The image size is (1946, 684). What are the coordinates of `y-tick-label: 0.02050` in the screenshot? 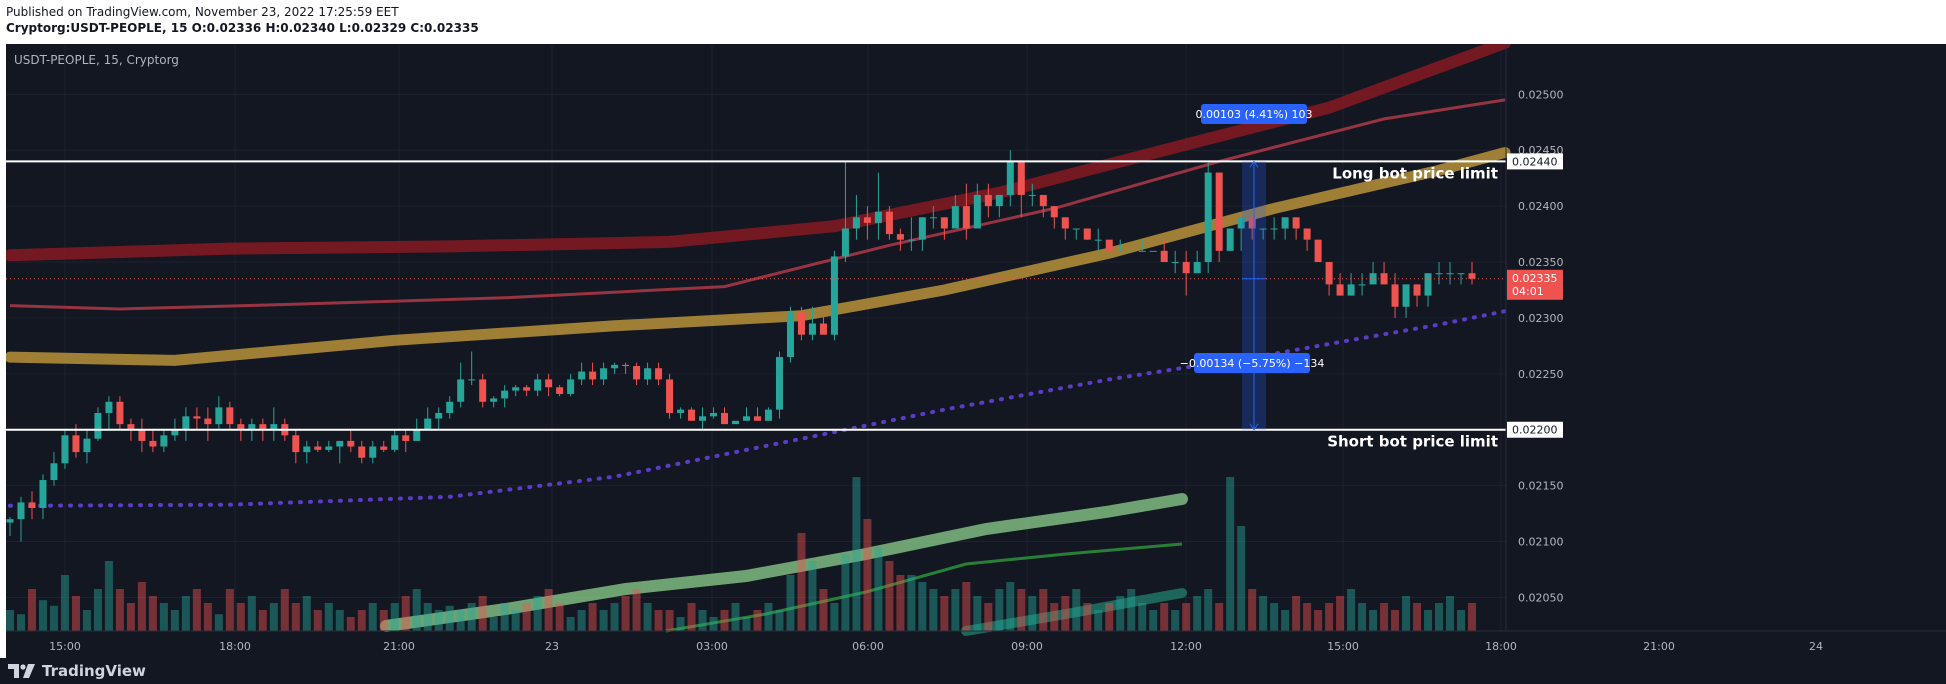 It's located at (1541, 597).